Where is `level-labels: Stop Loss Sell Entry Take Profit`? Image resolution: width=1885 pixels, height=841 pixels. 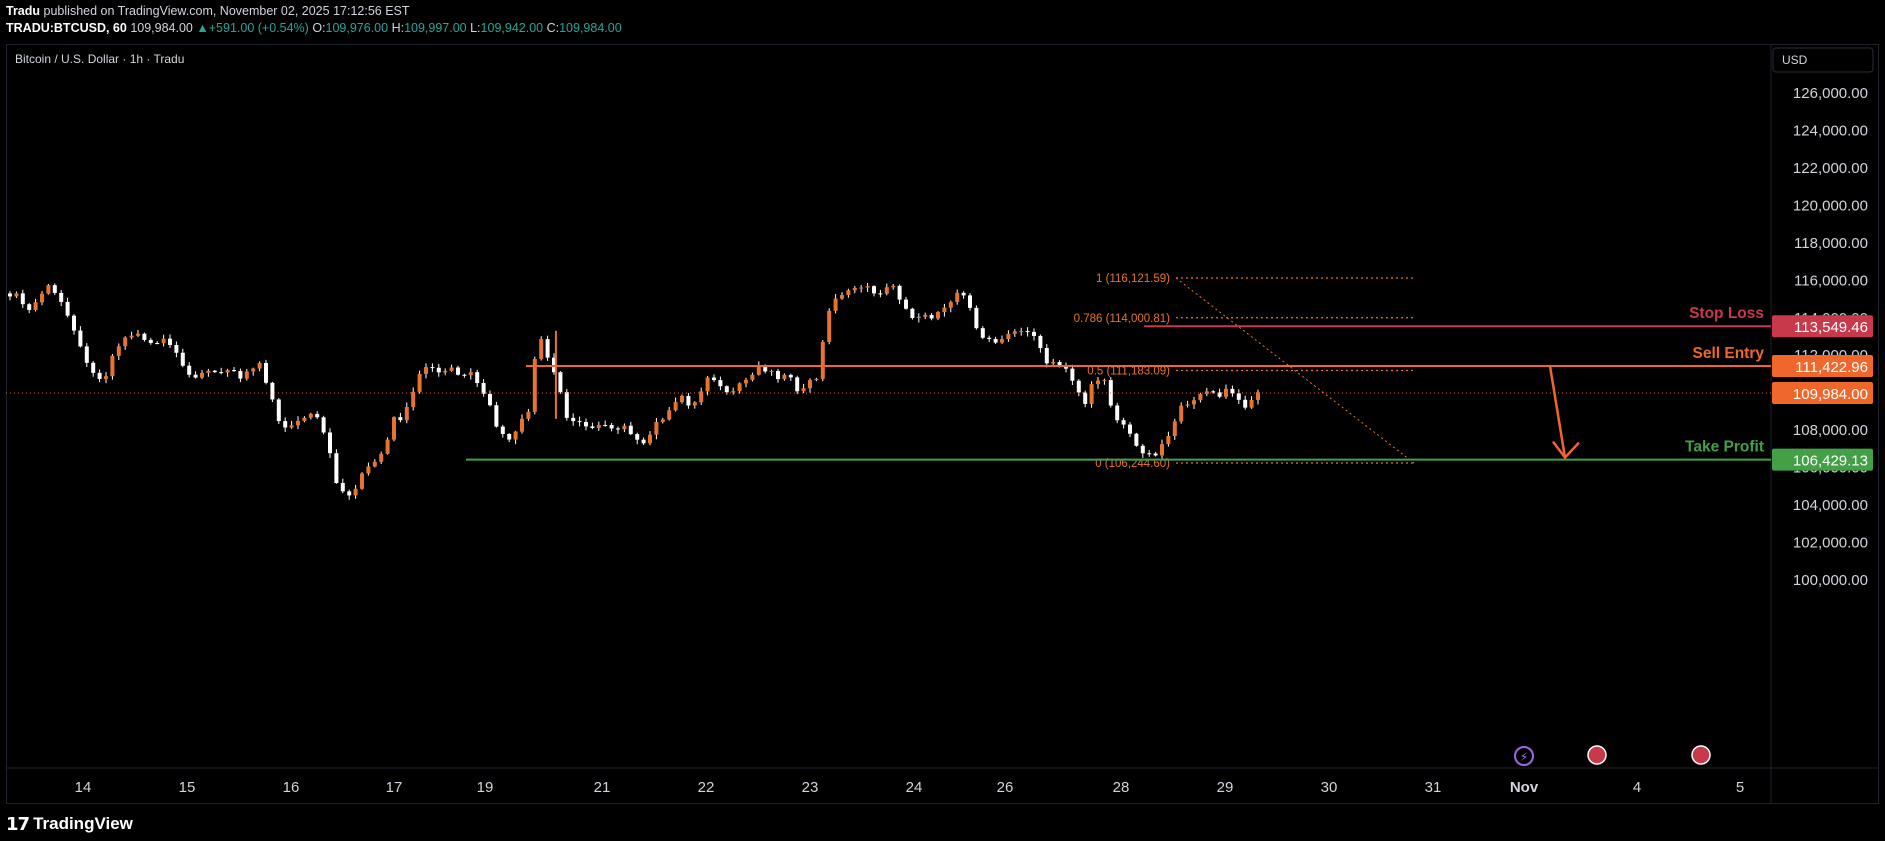 level-labels: Stop Loss Sell Entry Take Profit is located at coordinates (1724, 380).